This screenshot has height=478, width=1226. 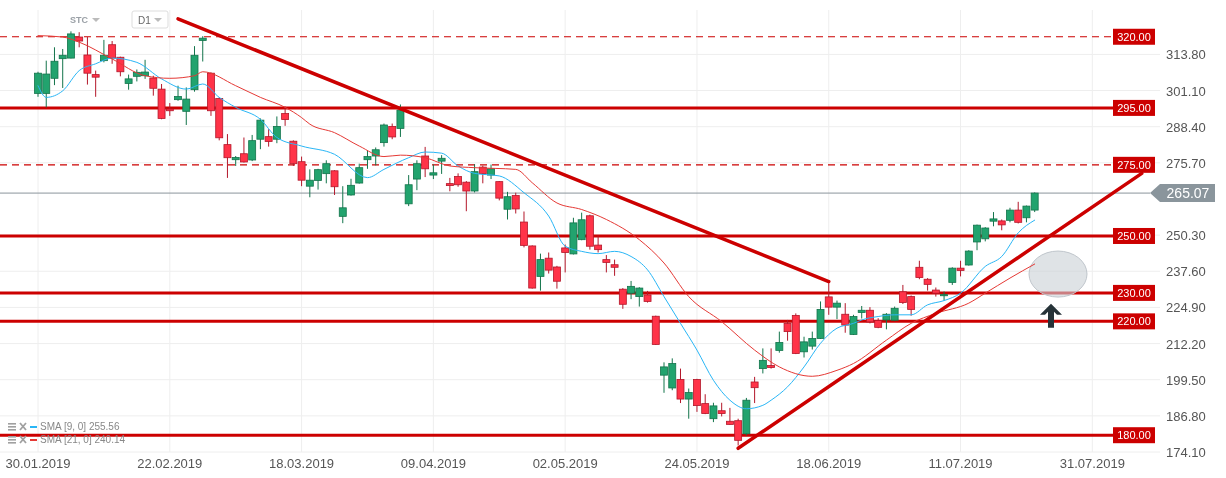 What do you see at coordinates (1186, 91) in the screenshot?
I see `y-tick-label: 301.10` at bounding box center [1186, 91].